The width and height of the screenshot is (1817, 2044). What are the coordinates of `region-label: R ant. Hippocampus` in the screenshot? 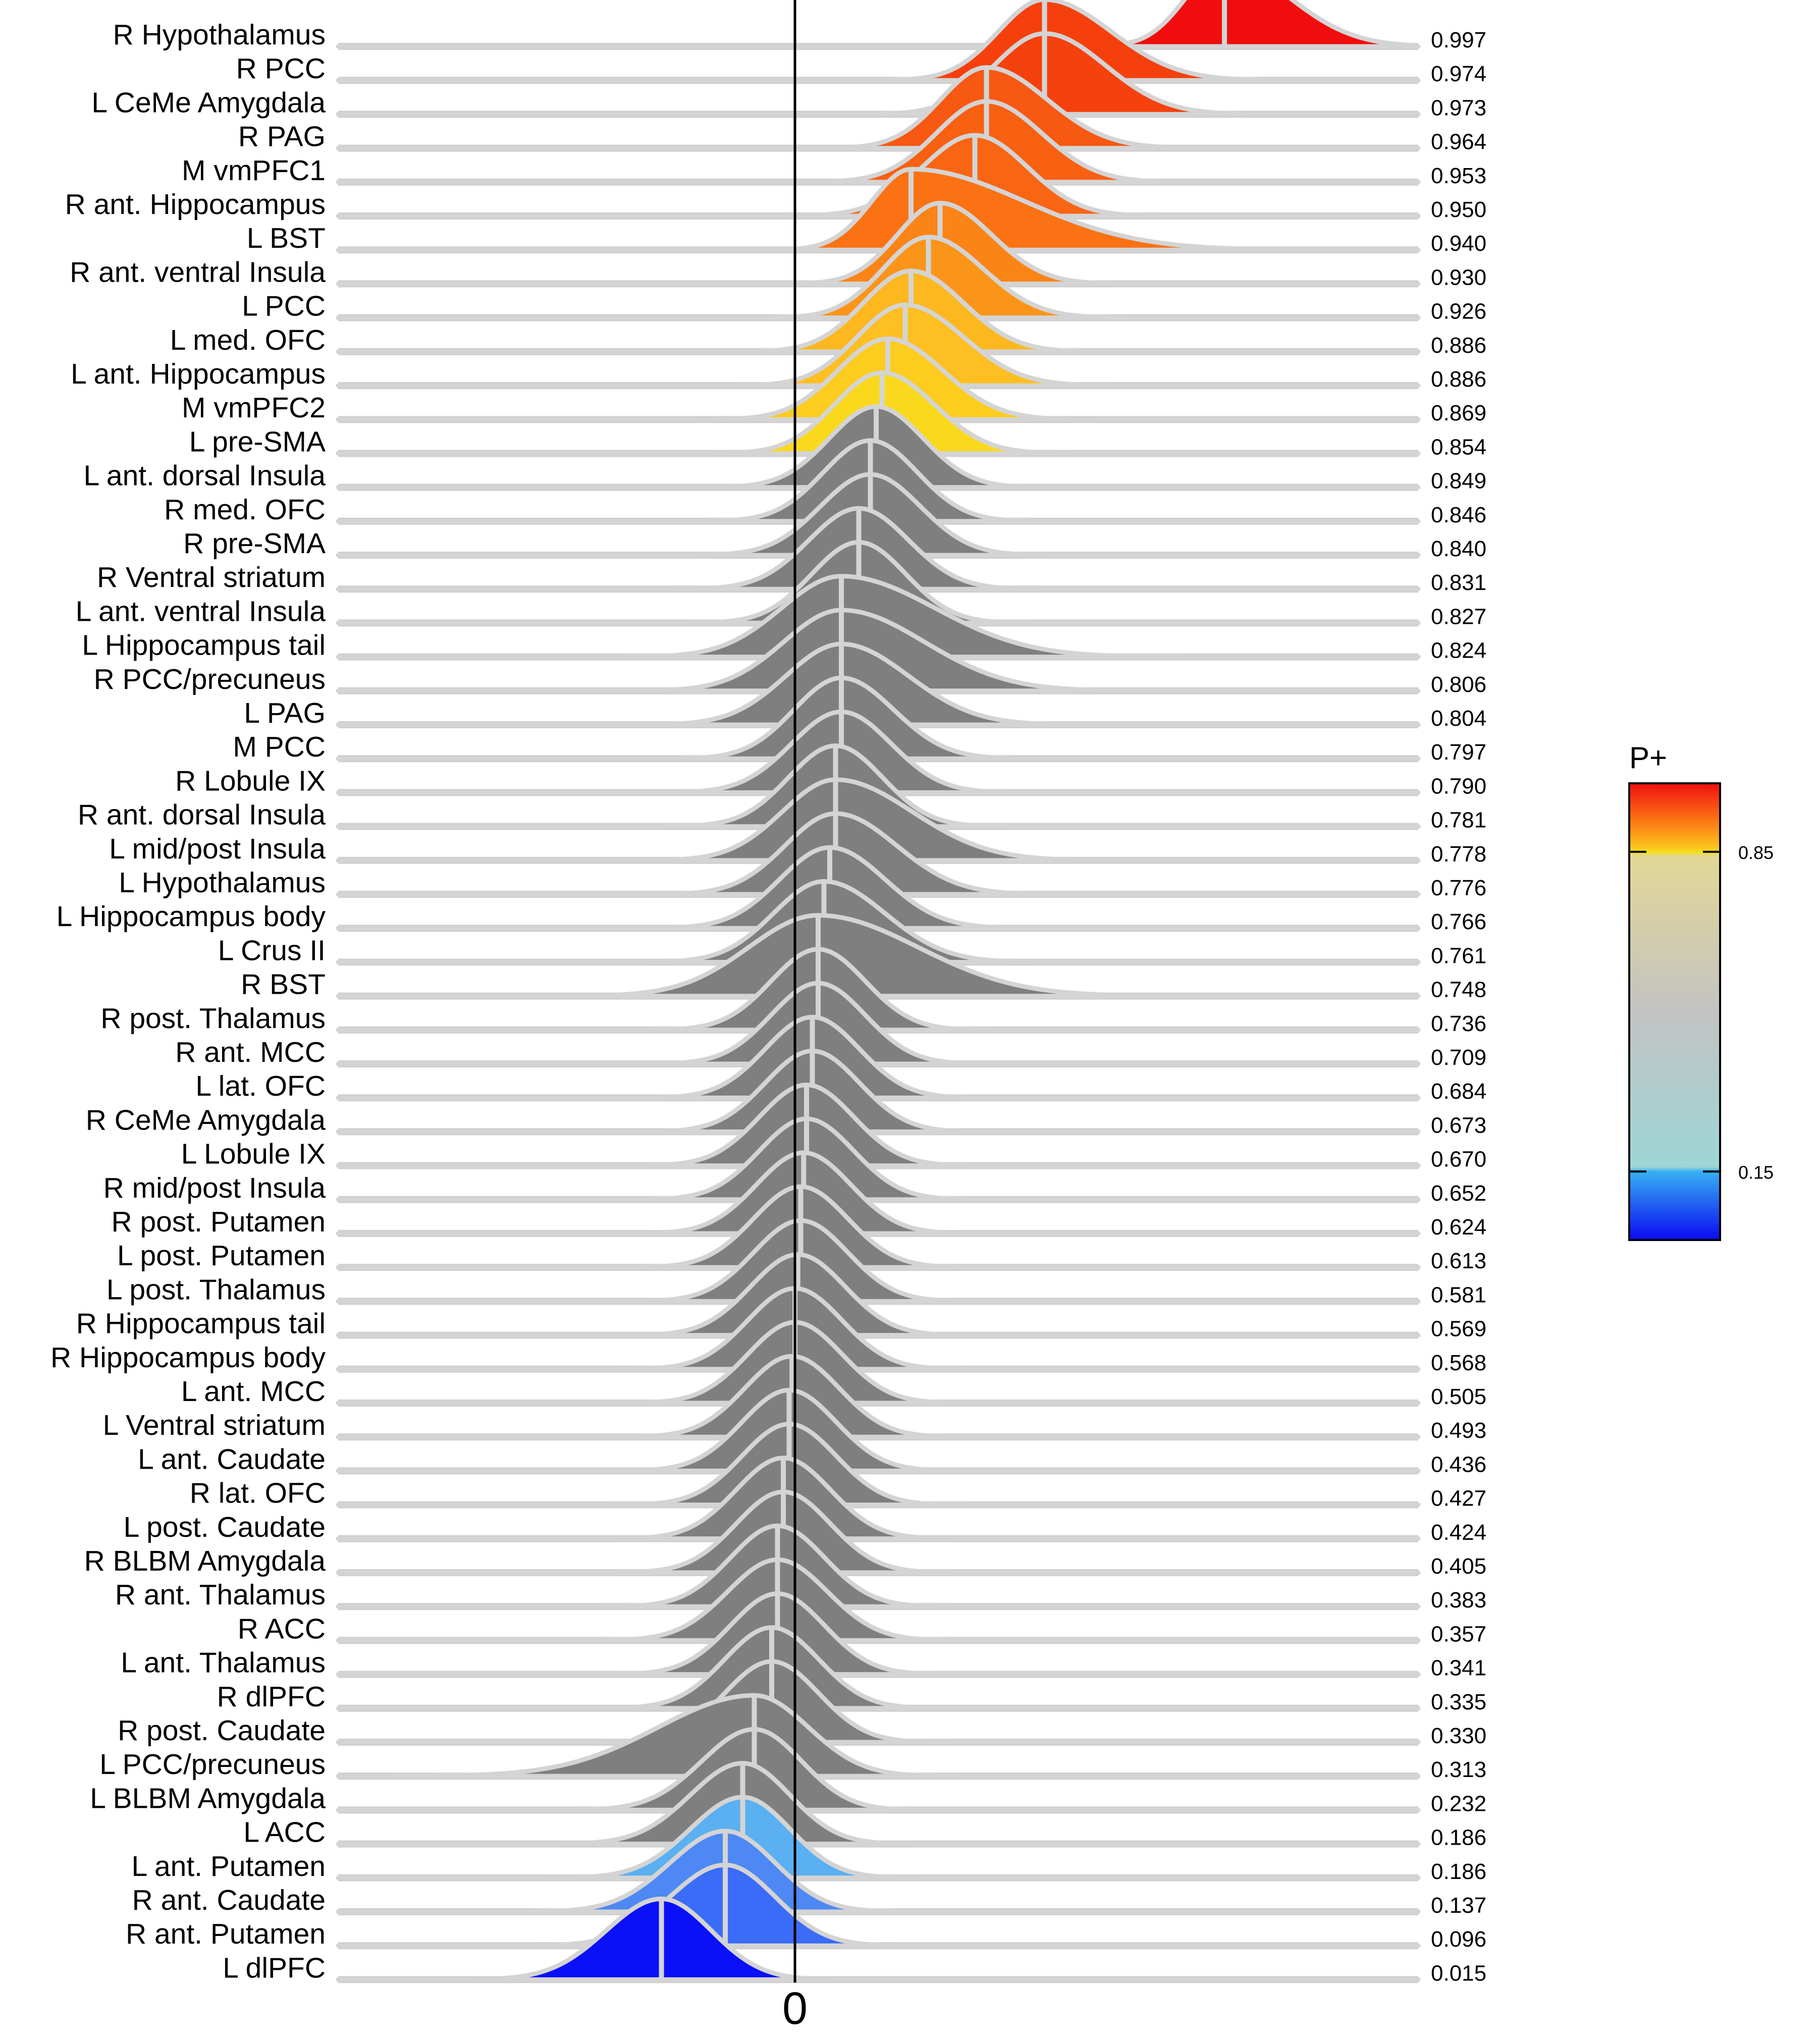 It's located at (195, 204).